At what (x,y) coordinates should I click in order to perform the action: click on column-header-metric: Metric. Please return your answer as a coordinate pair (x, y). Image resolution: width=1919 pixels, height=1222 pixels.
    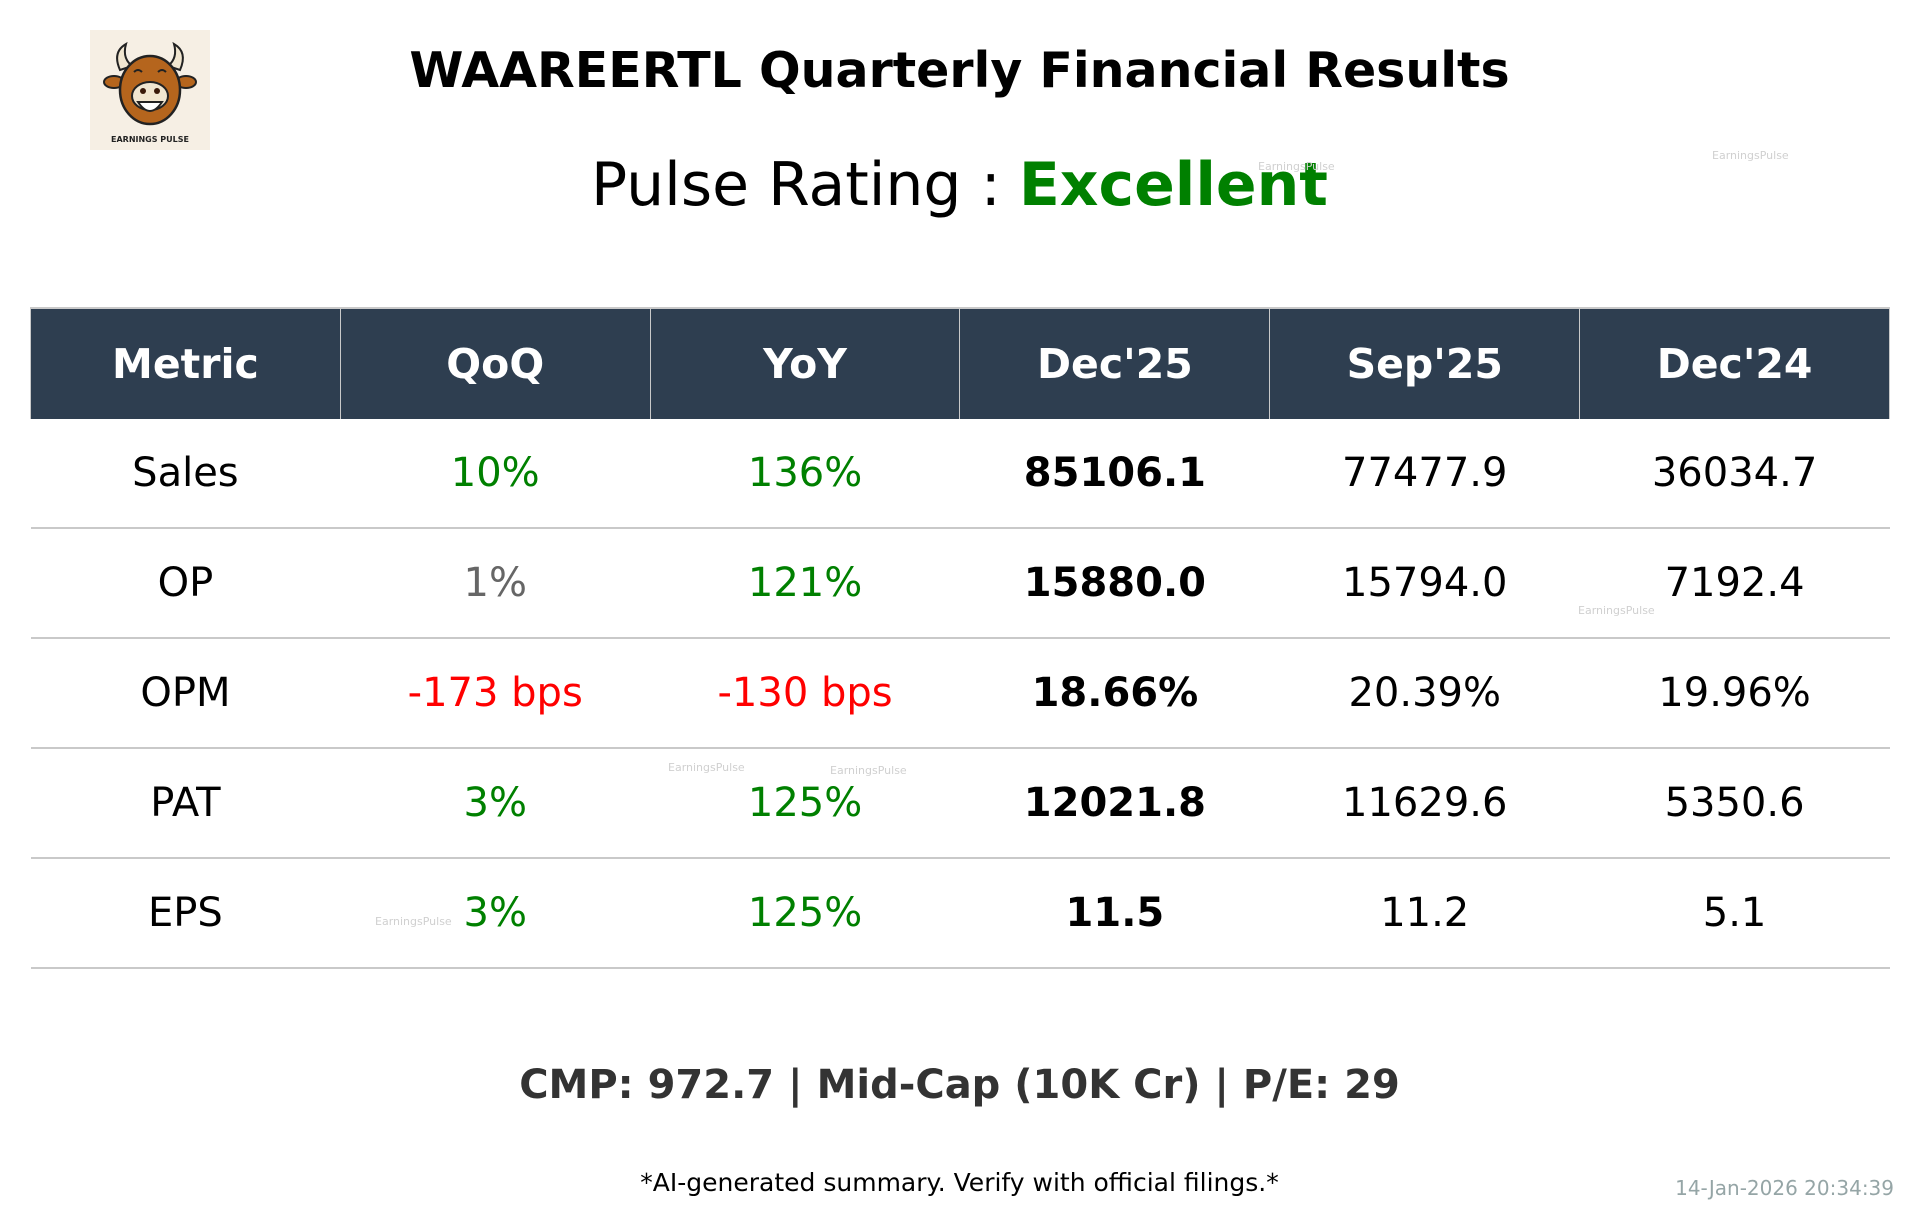
    Looking at the image, I should click on (185, 363).